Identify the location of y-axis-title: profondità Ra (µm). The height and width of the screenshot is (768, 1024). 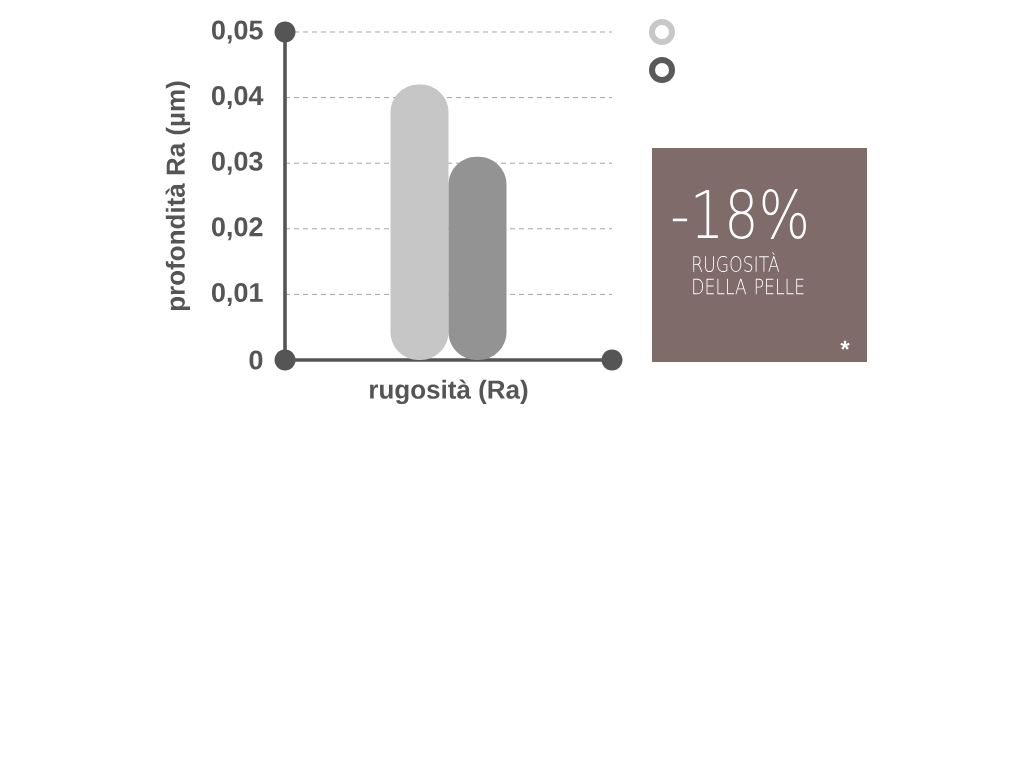
(178, 196).